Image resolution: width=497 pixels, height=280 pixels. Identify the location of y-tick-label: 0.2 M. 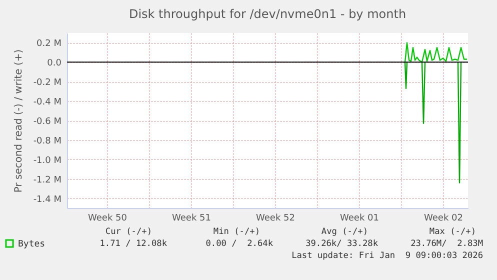
(49, 44).